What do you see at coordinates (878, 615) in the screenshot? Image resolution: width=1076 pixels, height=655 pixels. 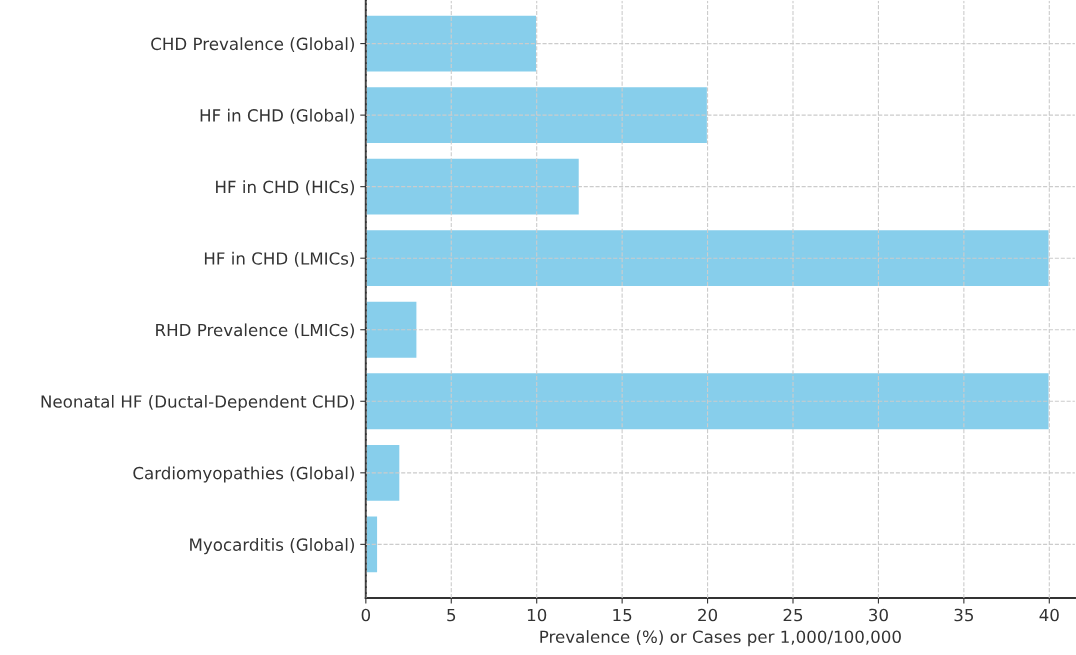 I see `x-tick-label: 30` at bounding box center [878, 615].